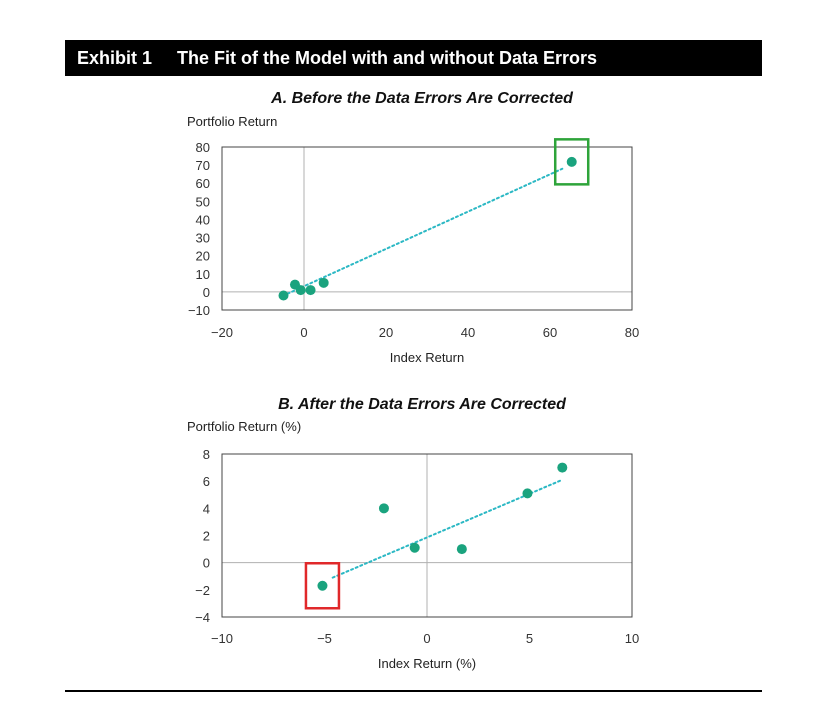 This screenshot has height=704, width=827. I want to click on y-tick-label: −2, so click(202, 590).